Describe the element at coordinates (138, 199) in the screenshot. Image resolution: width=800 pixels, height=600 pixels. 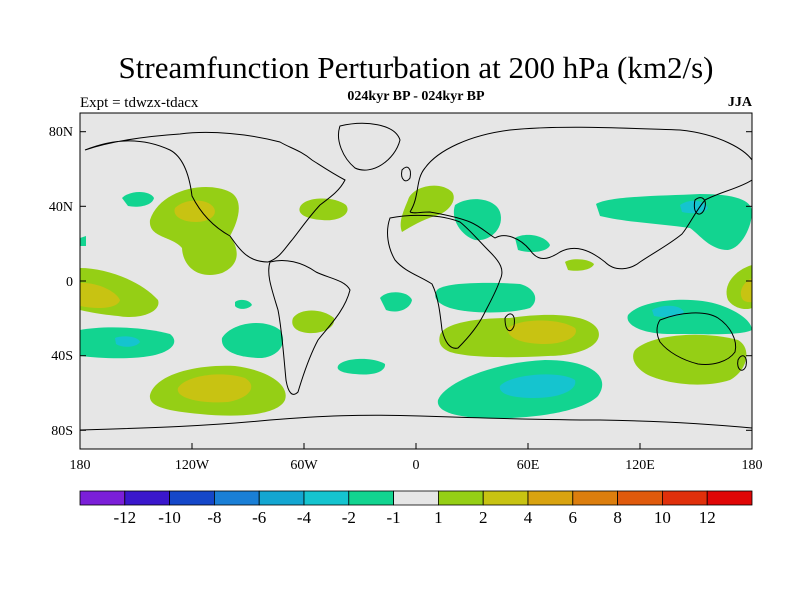
I see `contour-negative-pacific-nw` at that location.